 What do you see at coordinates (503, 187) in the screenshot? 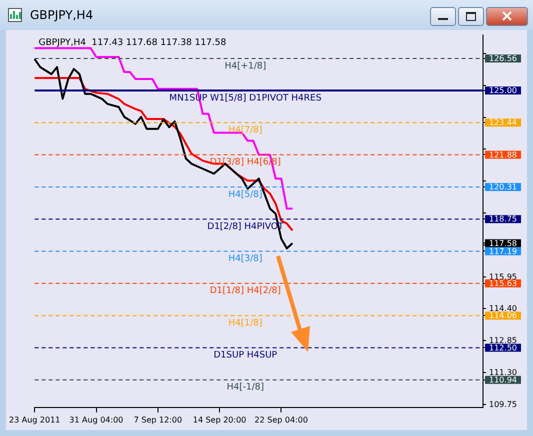
I see `y-tick-label: 120.31` at bounding box center [503, 187].